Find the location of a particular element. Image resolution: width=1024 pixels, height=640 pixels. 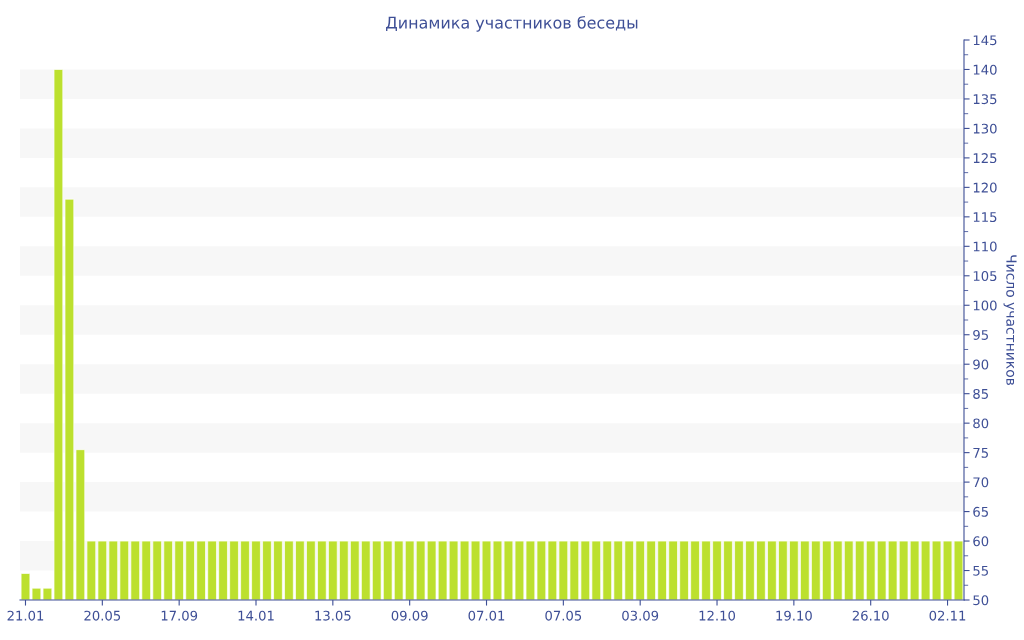

y-tick-label: 100 is located at coordinates (985, 305).